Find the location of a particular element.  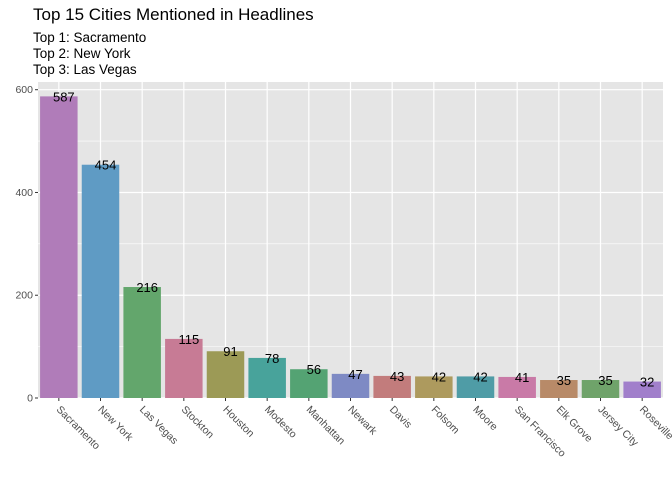

bar-roseville is located at coordinates (642, 389).